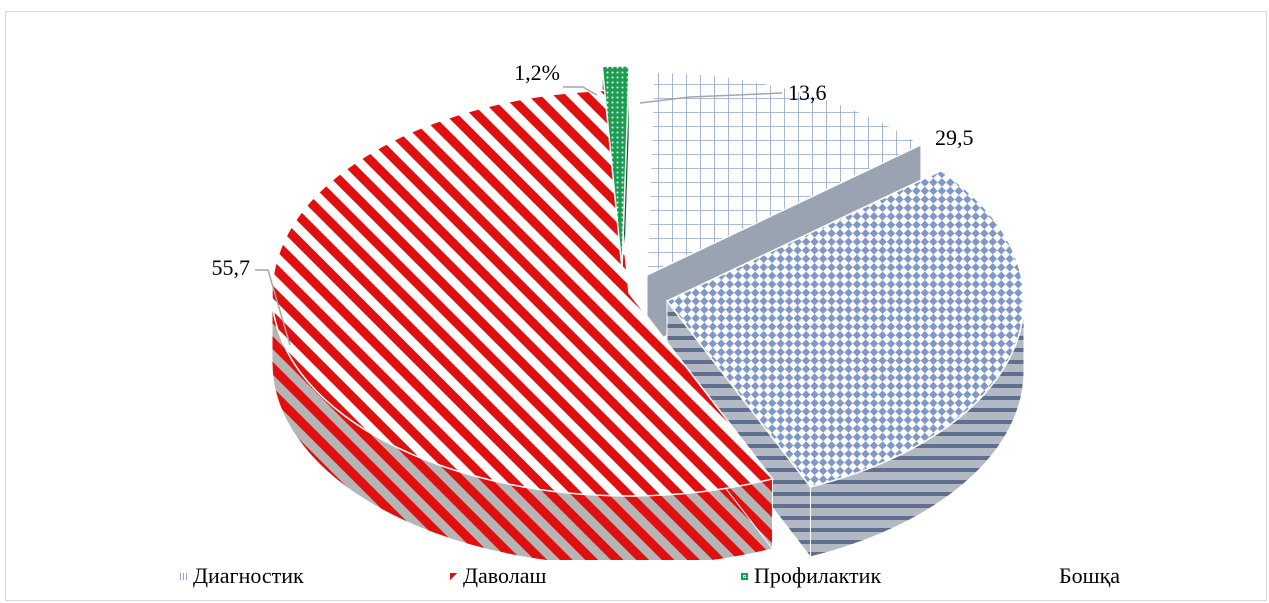 The height and width of the screenshot is (603, 1269). Describe the element at coordinates (634, 578) in the screenshot. I see `legend: Диагностик Даволаш Профилактик Бошқа` at that location.